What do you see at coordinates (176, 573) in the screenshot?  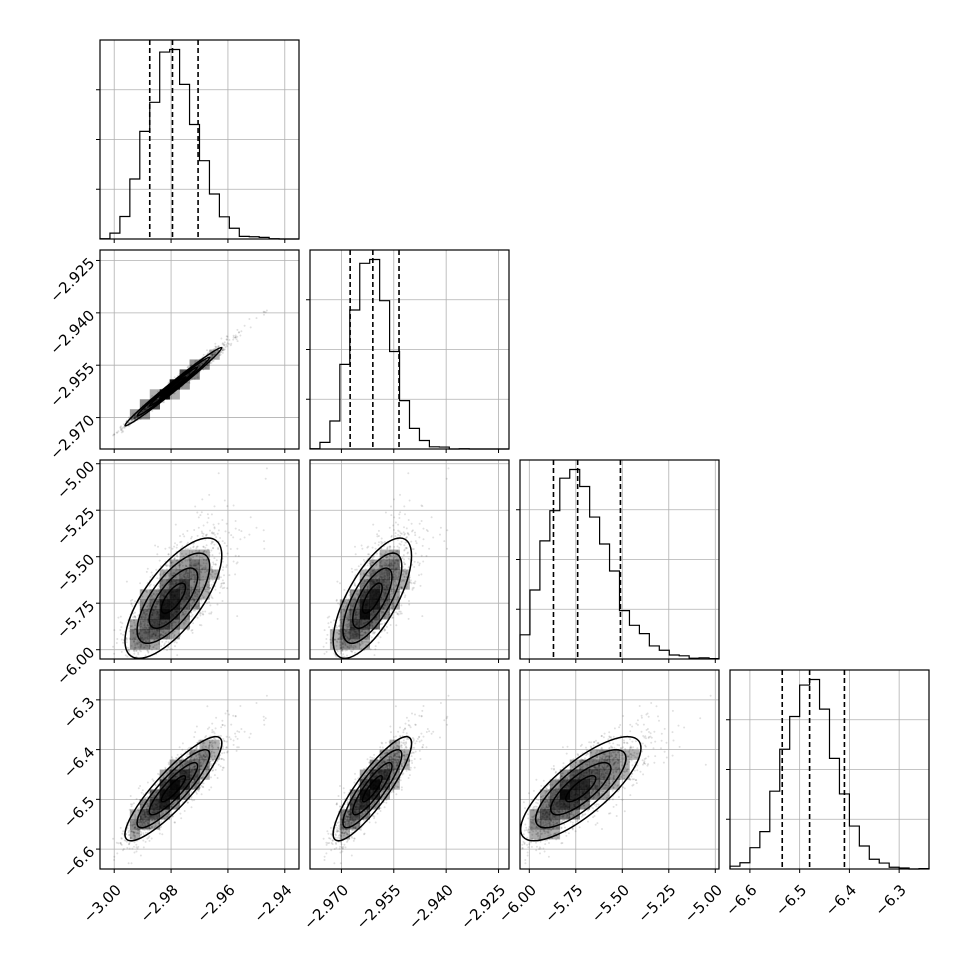 I see `panel-2-0: −6.00−5.75−5.50−5.25−5.00` at bounding box center [176, 573].